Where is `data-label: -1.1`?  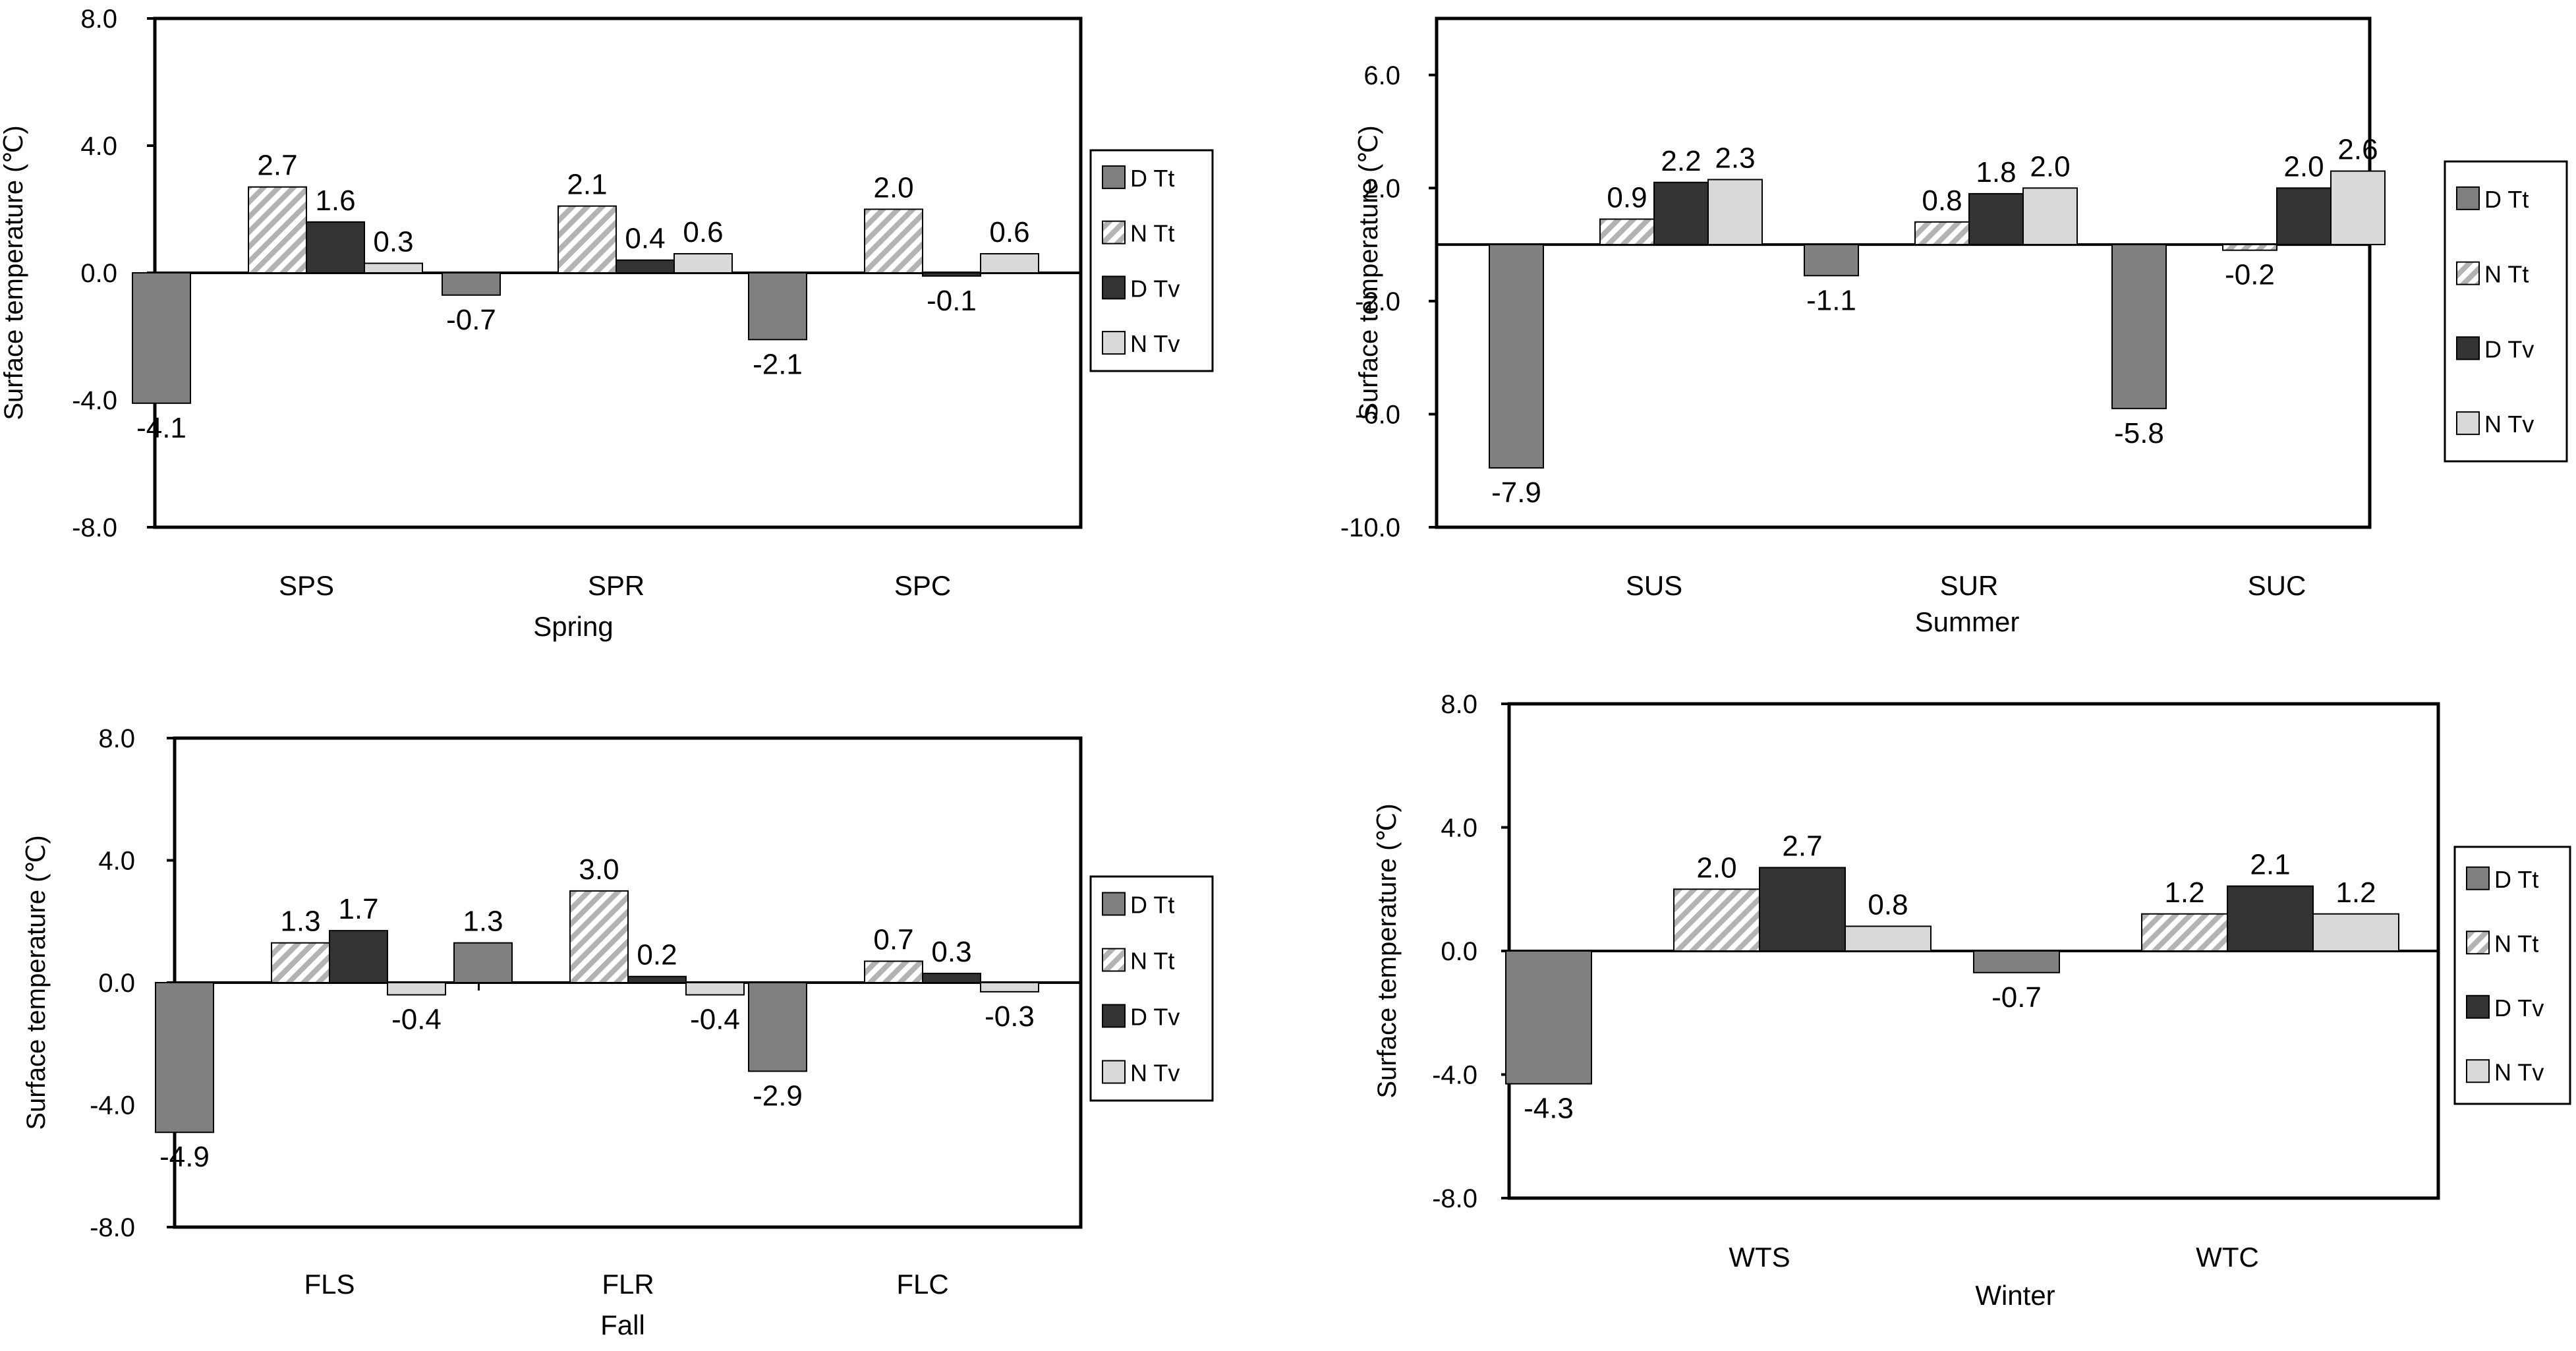 data-label: -1.1 is located at coordinates (1831, 300).